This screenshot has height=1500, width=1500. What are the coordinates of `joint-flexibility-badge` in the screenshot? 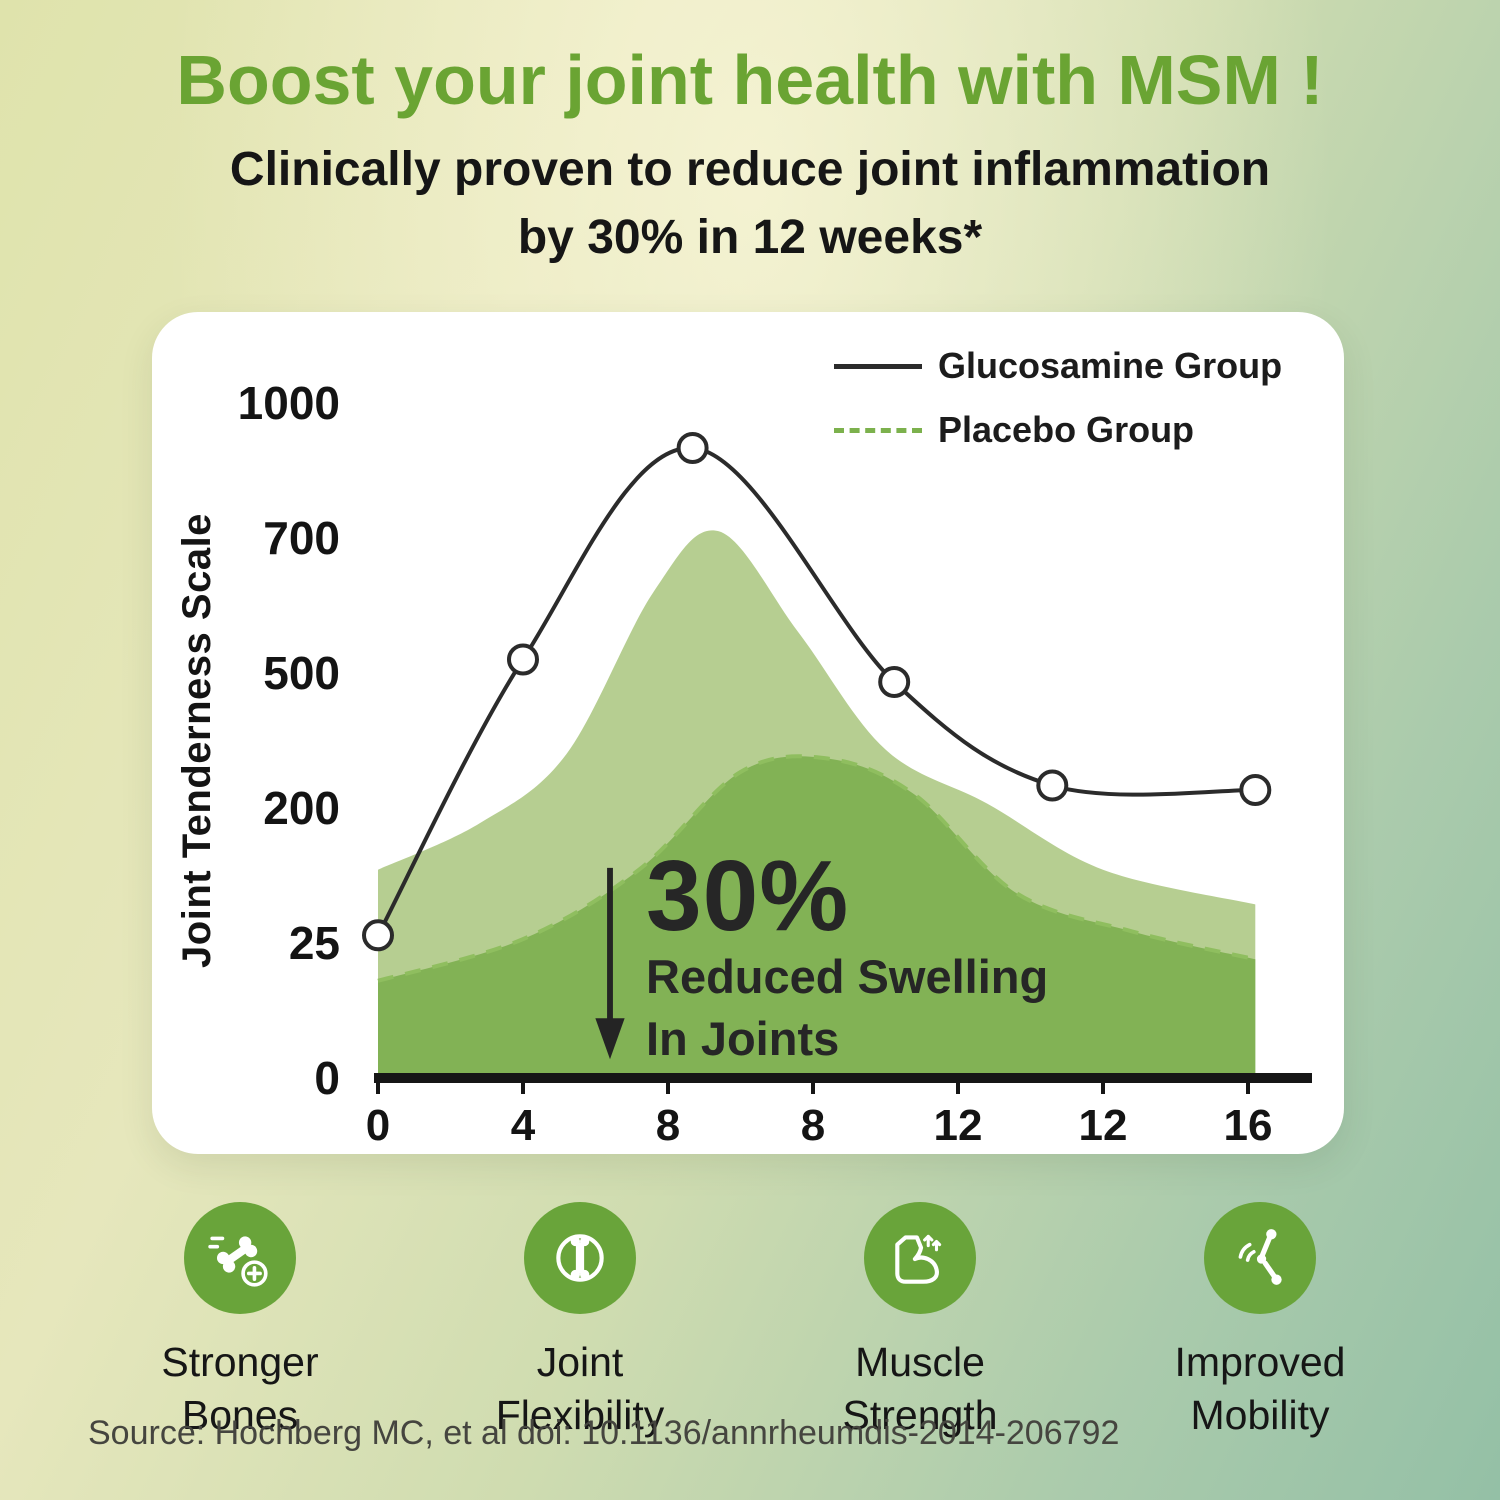 It's located at (580, 1258).